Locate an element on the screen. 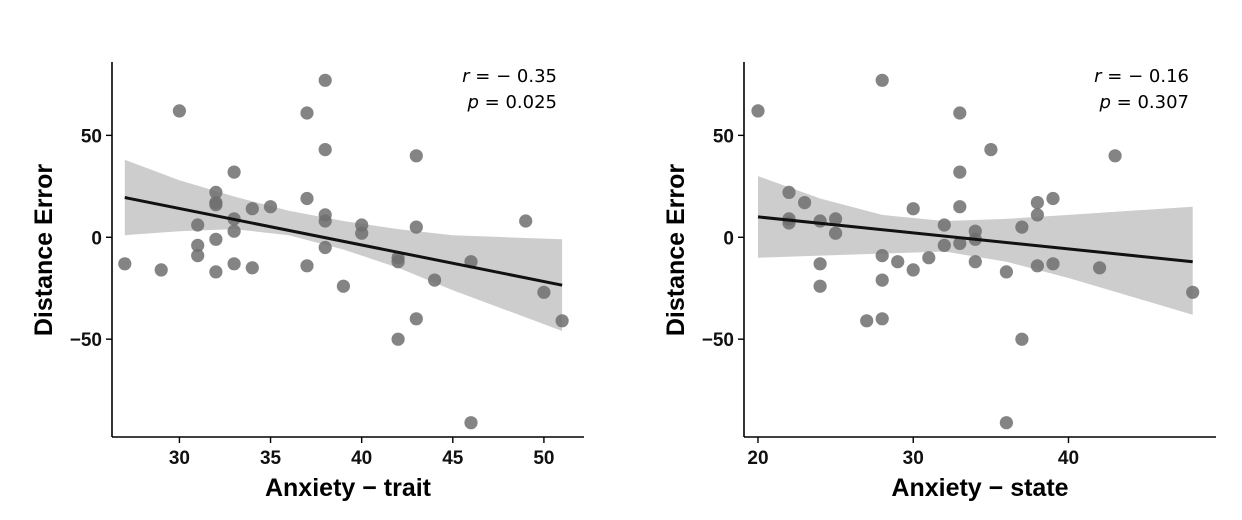  x-tick-label: 35 is located at coordinates (271, 458).